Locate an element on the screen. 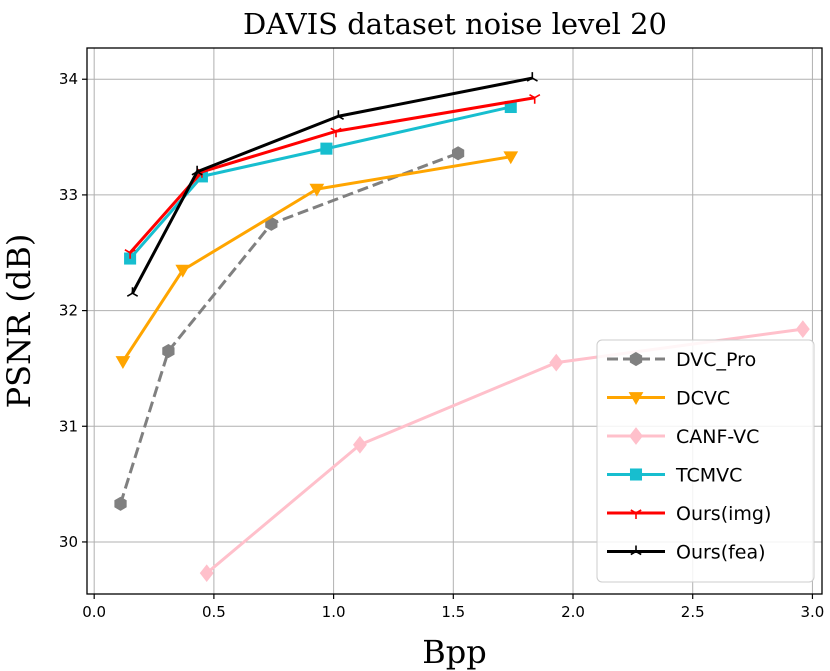  legend-label-ours-fea: Ours(fea) is located at coordinates (721, 553).